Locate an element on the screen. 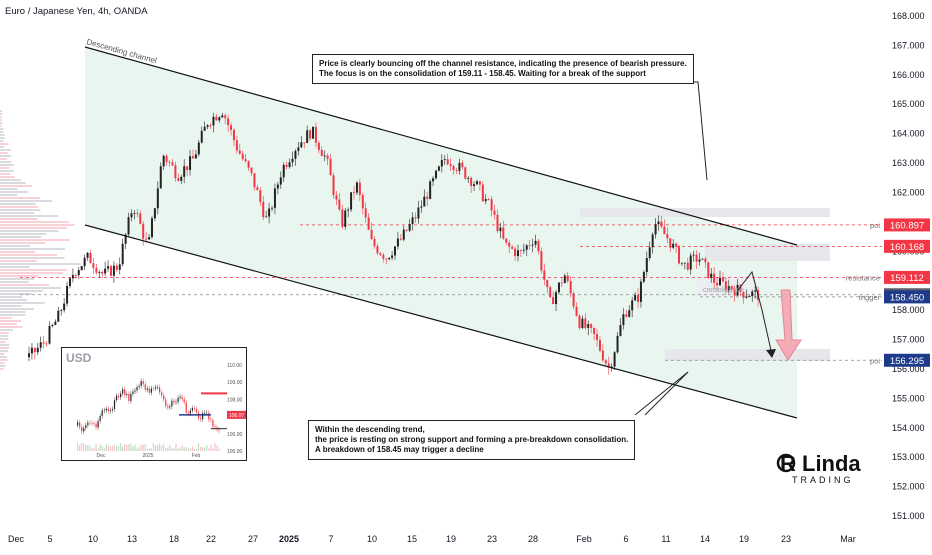 The image size is (932, 555). y-tick-label: 163.000 is located at coordinates (908, 163).